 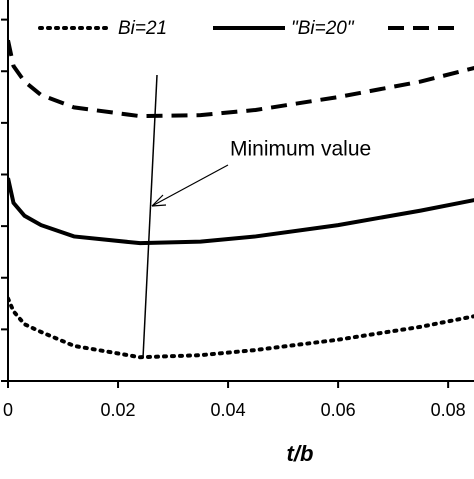 I want to click on annotation-arrow, so click(x=190, y=185).